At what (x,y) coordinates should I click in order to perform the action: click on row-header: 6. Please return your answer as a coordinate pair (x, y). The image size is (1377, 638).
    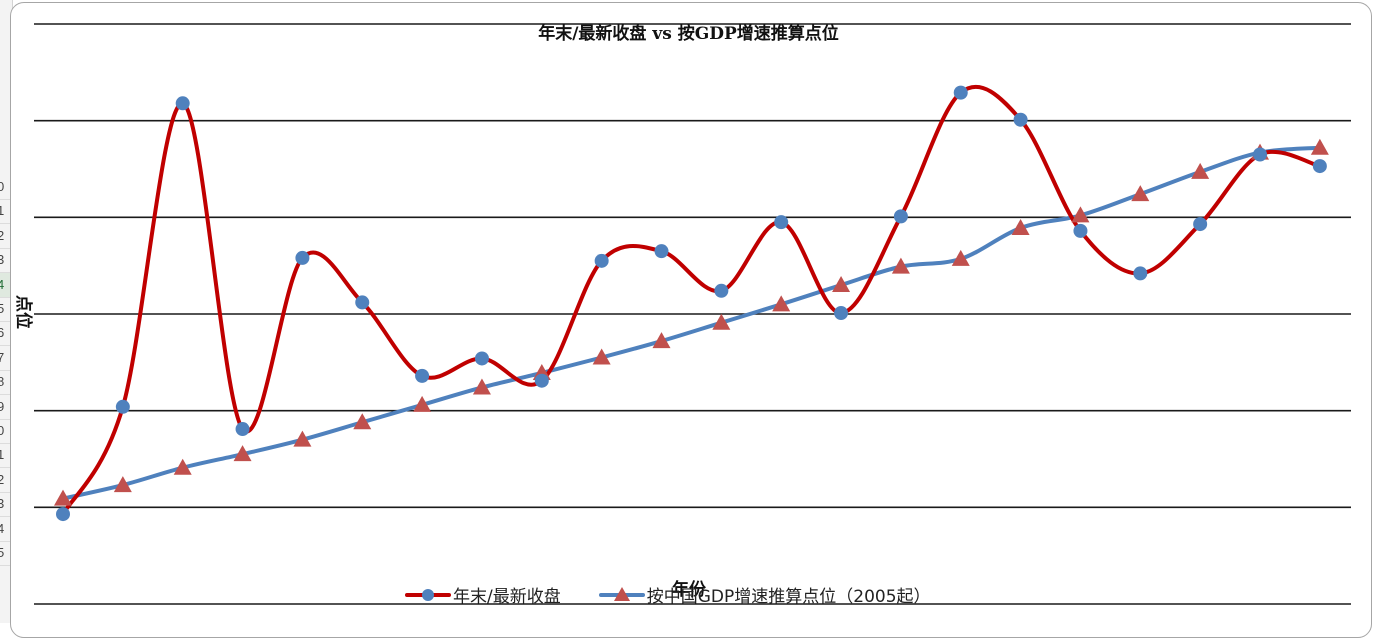
    Looking at the image, I should click on (6, 334).